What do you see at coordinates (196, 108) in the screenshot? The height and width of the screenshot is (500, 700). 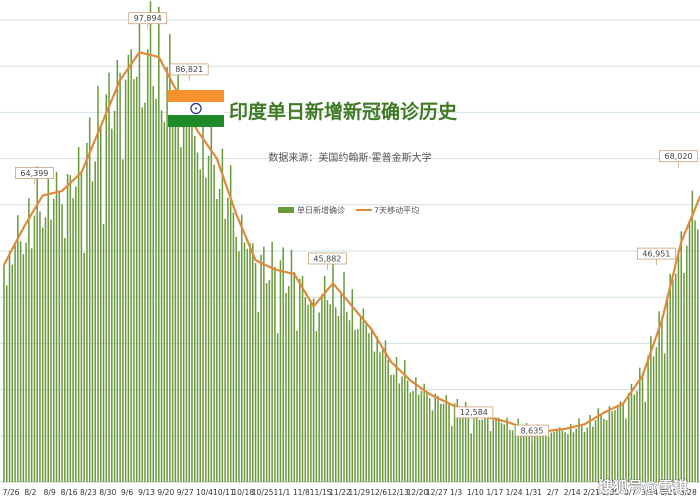 I see `india-flag-icon` at bounding box center [196, 108].